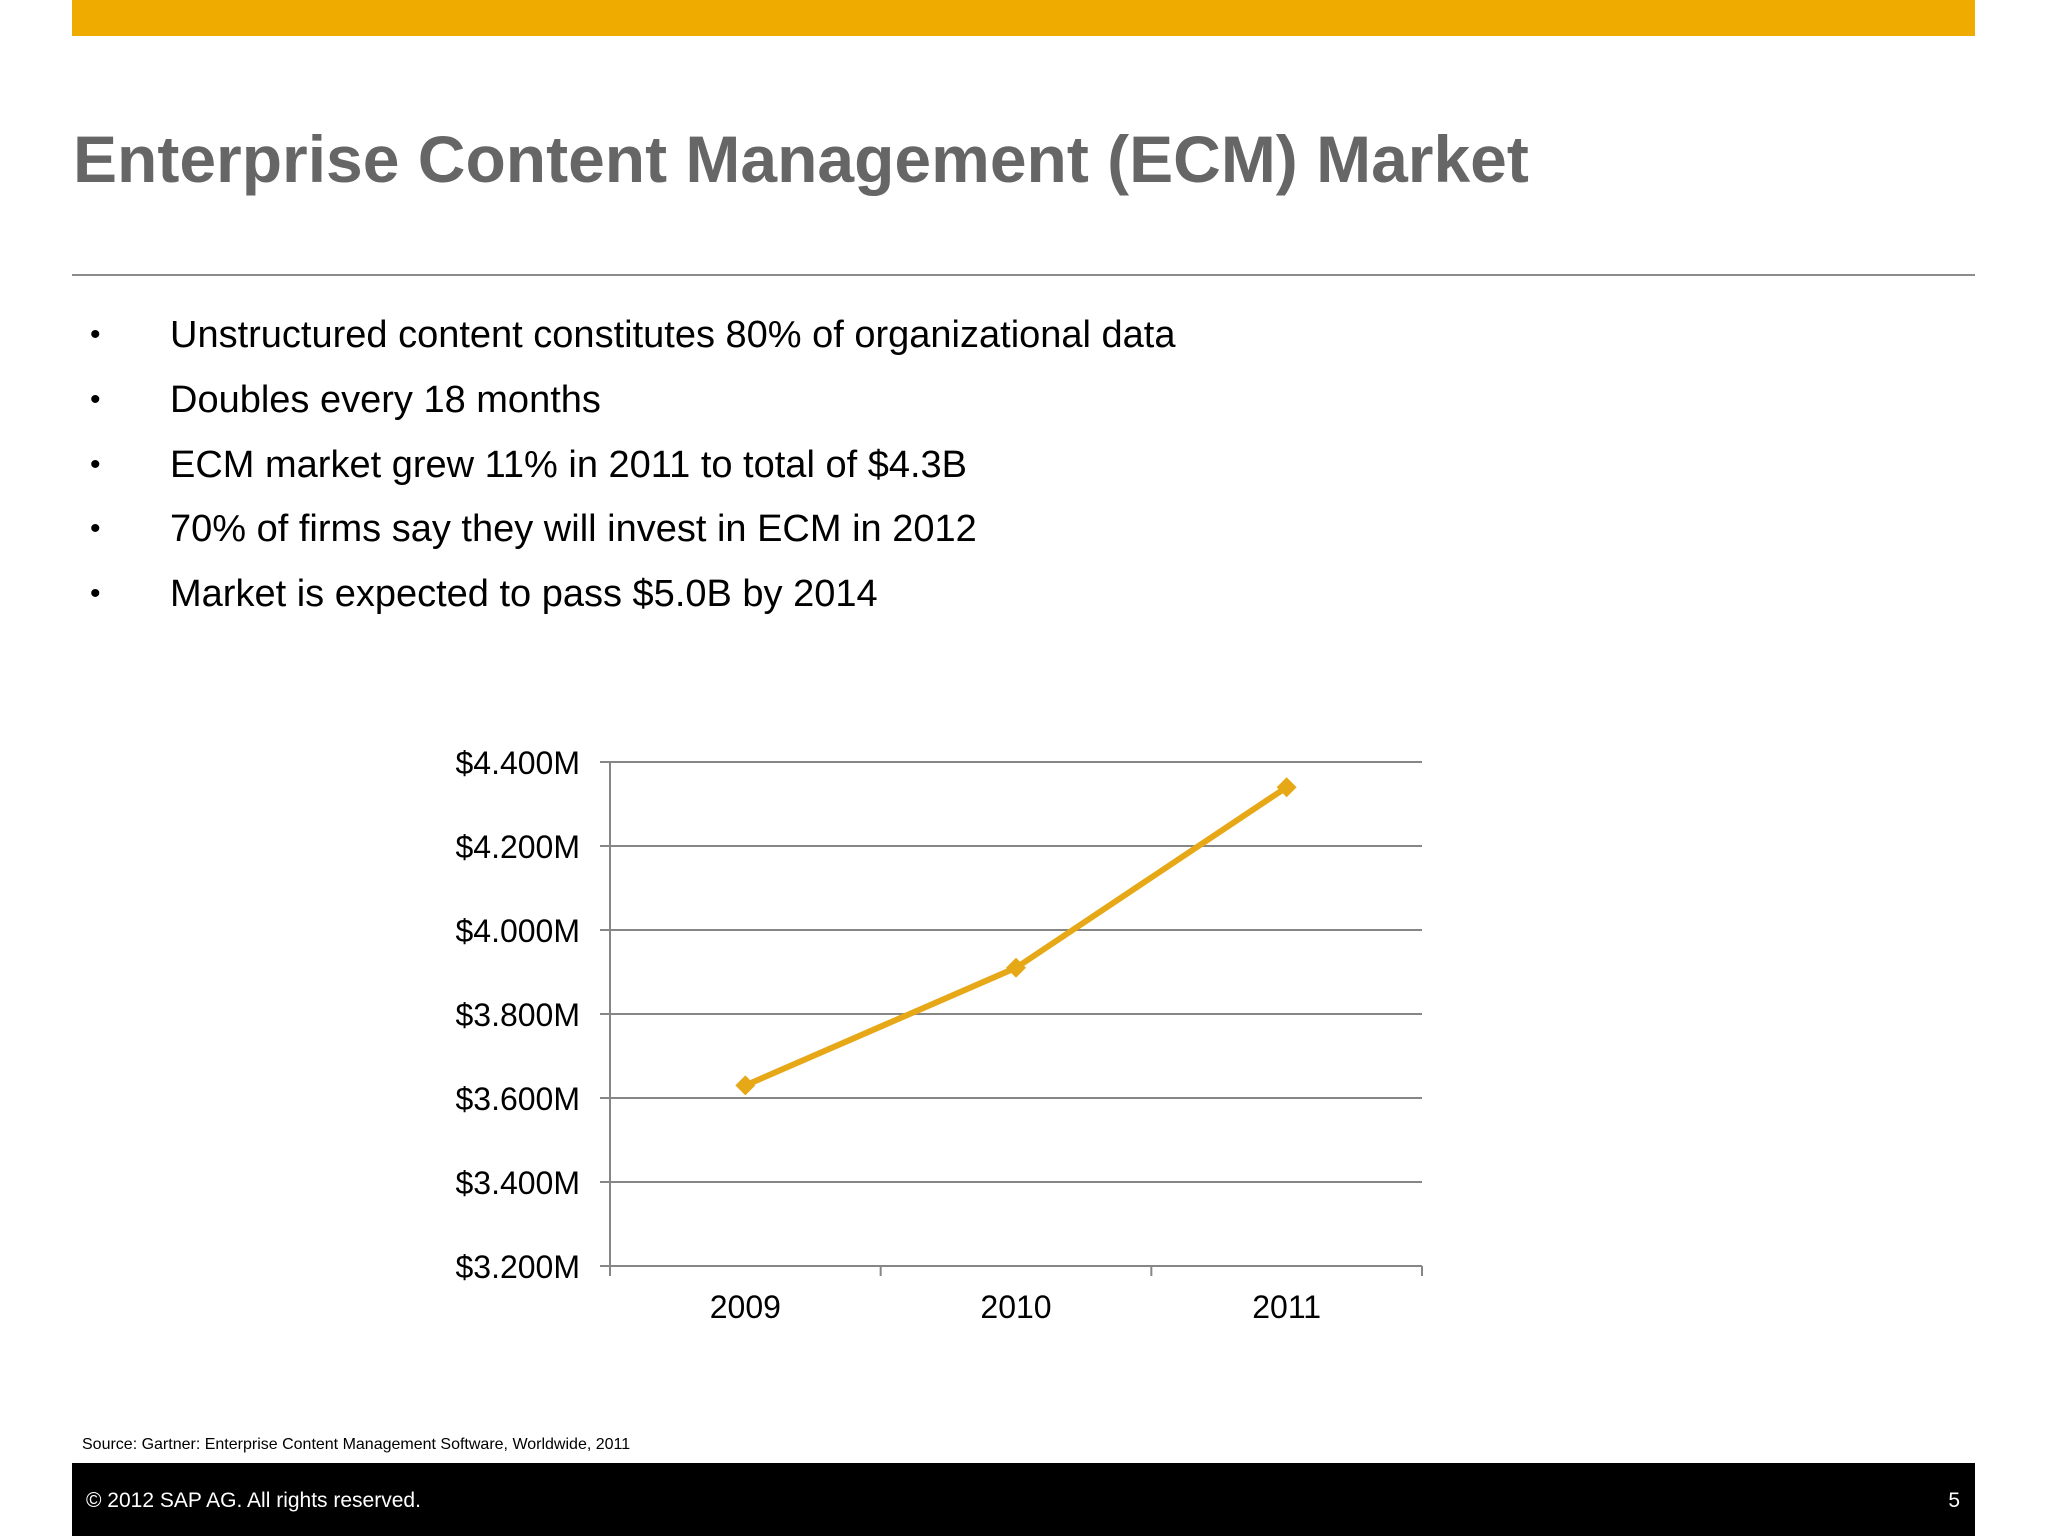 This screenshot has width=2048, height=1536. Describe the element at coordinates (745, 1307) in the screenshot. I see `x-tick-label: 2009` at that location.